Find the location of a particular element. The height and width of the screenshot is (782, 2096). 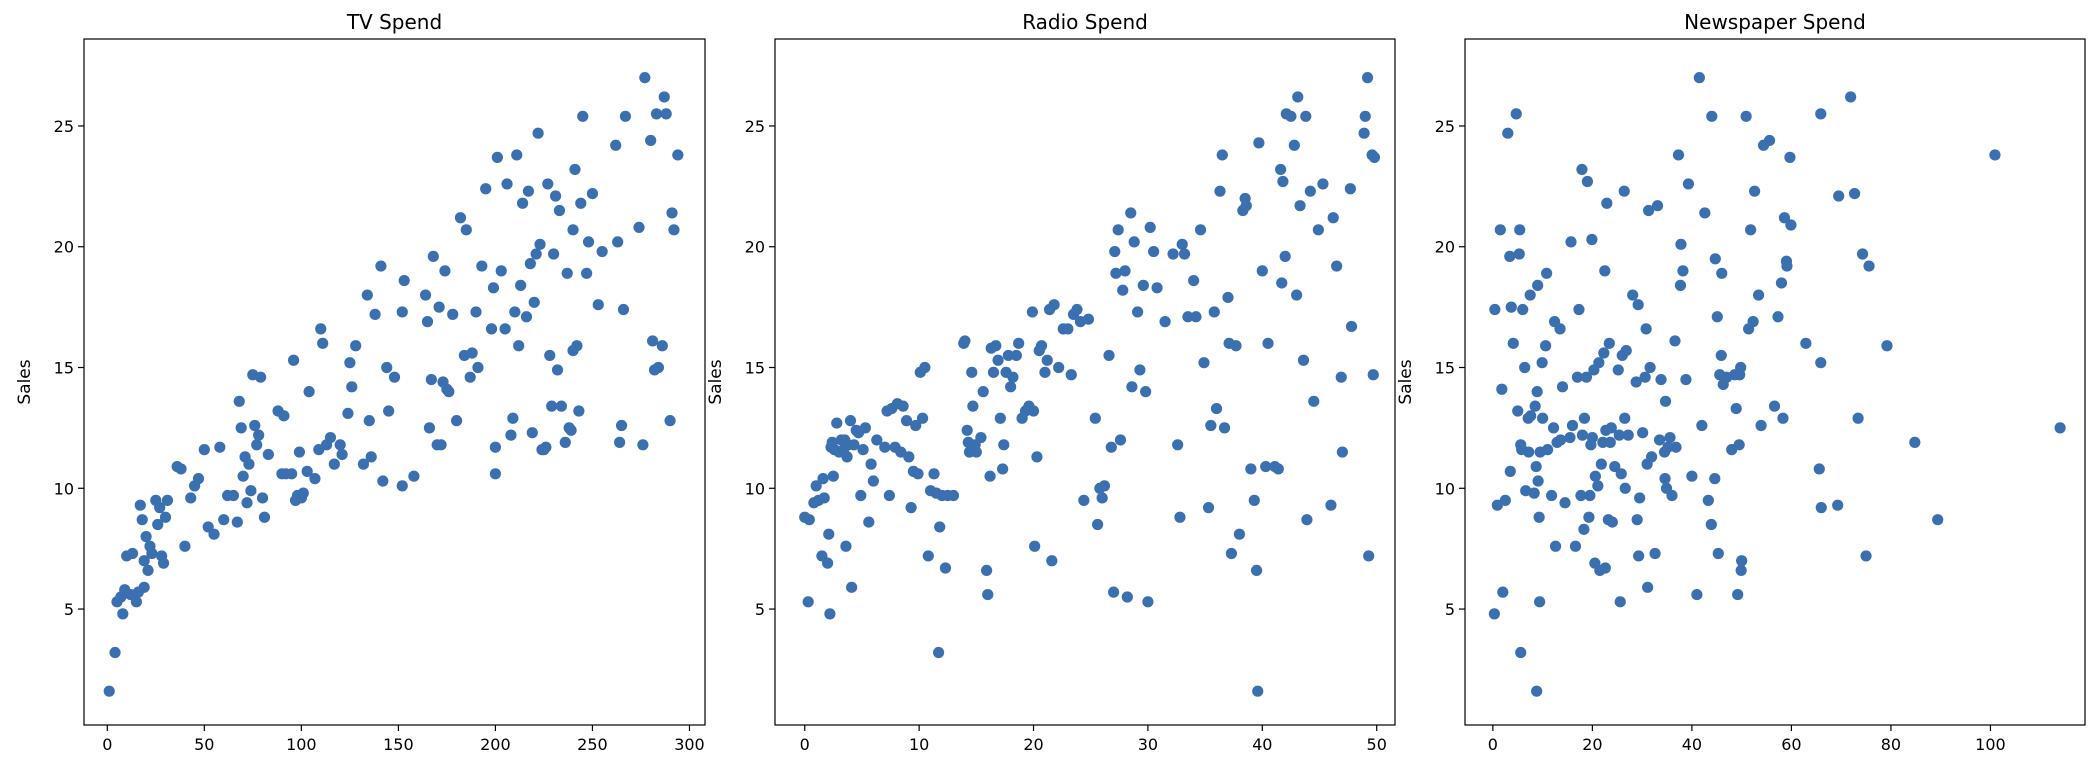

tv-spend-xtick-label: 300 is located at coordinates (689, 744).